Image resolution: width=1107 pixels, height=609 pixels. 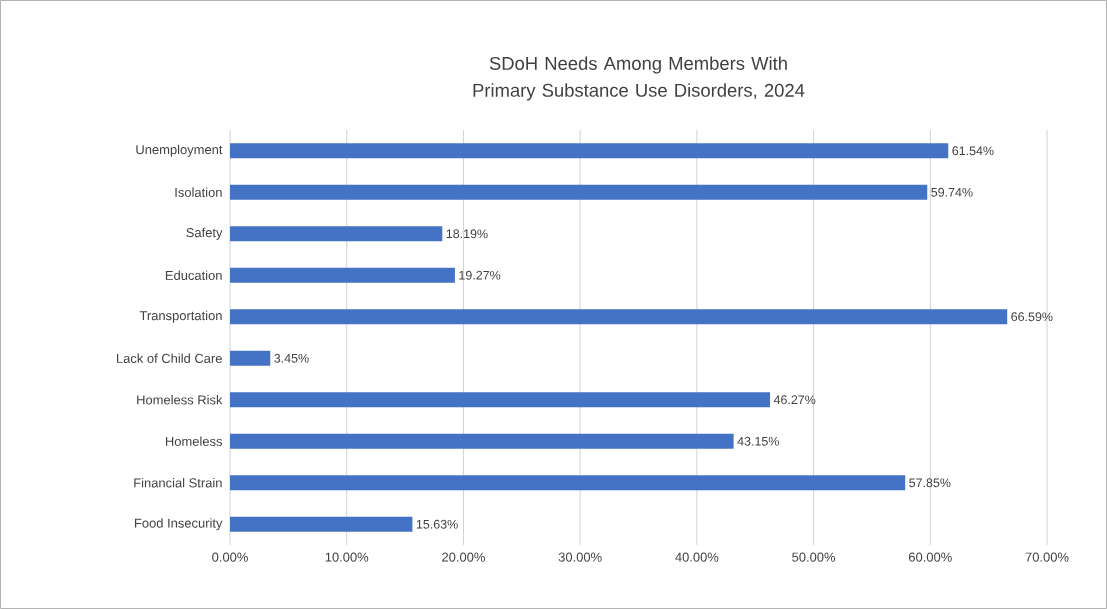 What do you see at coordinates (194, 441) in the screenshot?
I see `y-tick-label: Homeless` at bounding box center [194, 441].